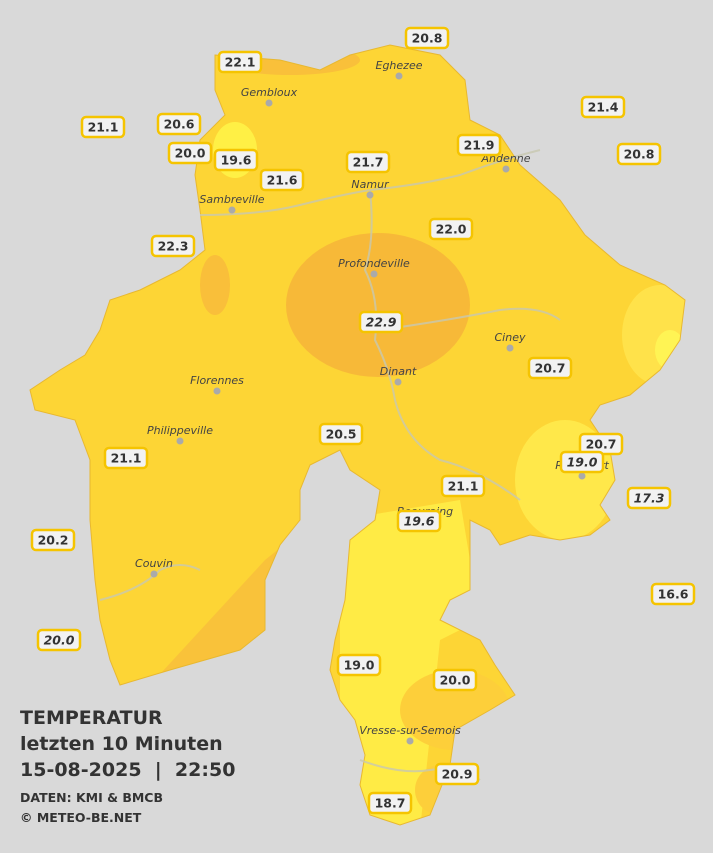 This screenshot has width=713, height=853. I want to click on town-label: Sambreville, so click(231, 199).